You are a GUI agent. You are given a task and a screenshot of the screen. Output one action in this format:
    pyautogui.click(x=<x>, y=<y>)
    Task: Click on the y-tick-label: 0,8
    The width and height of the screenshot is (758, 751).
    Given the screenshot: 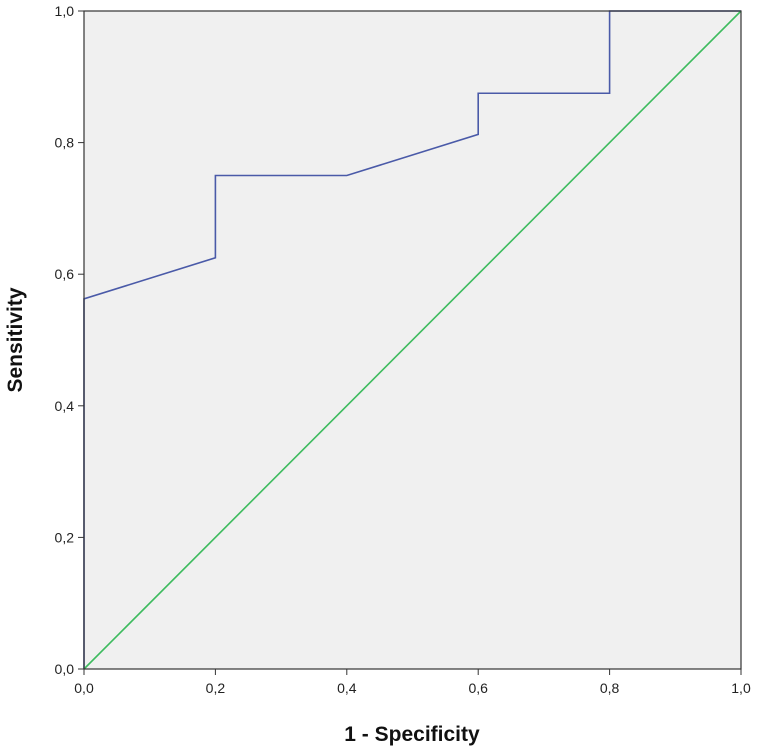 What is the action you would take?
    pyautogui.click(x=65, y=143)
    